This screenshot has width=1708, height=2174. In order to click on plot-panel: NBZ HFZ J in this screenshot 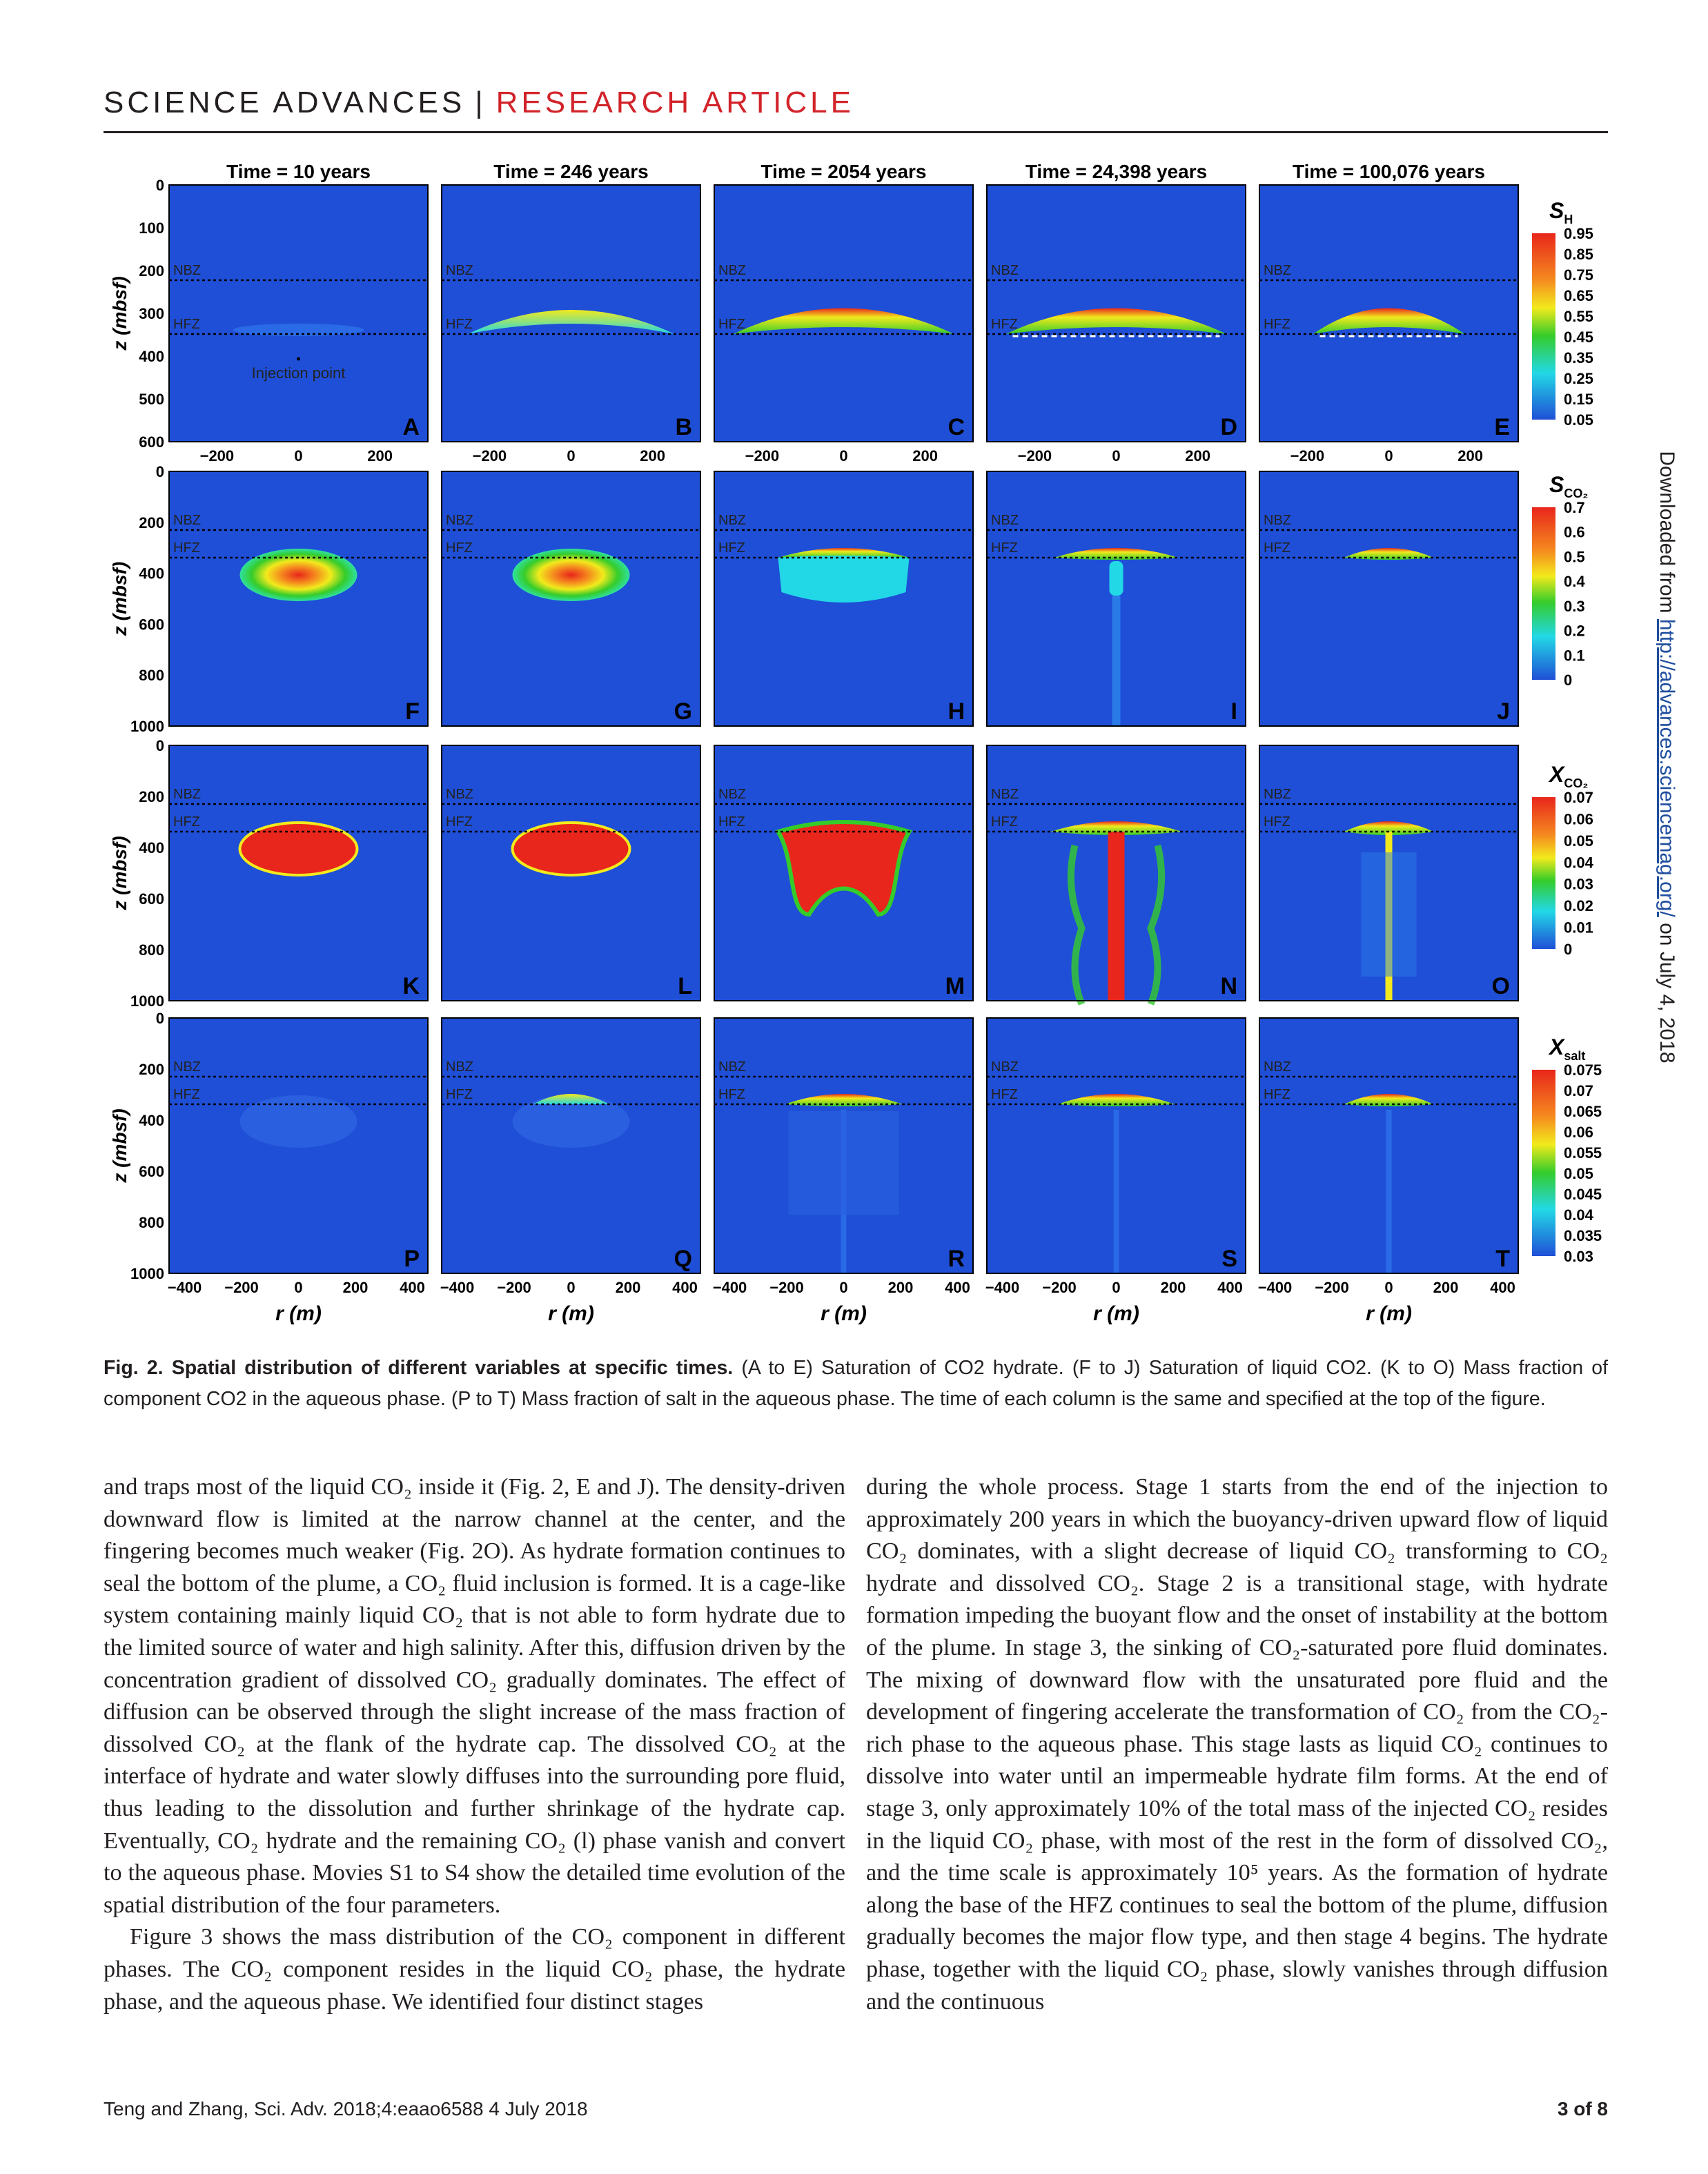, I will do `click(1389, 599)`.